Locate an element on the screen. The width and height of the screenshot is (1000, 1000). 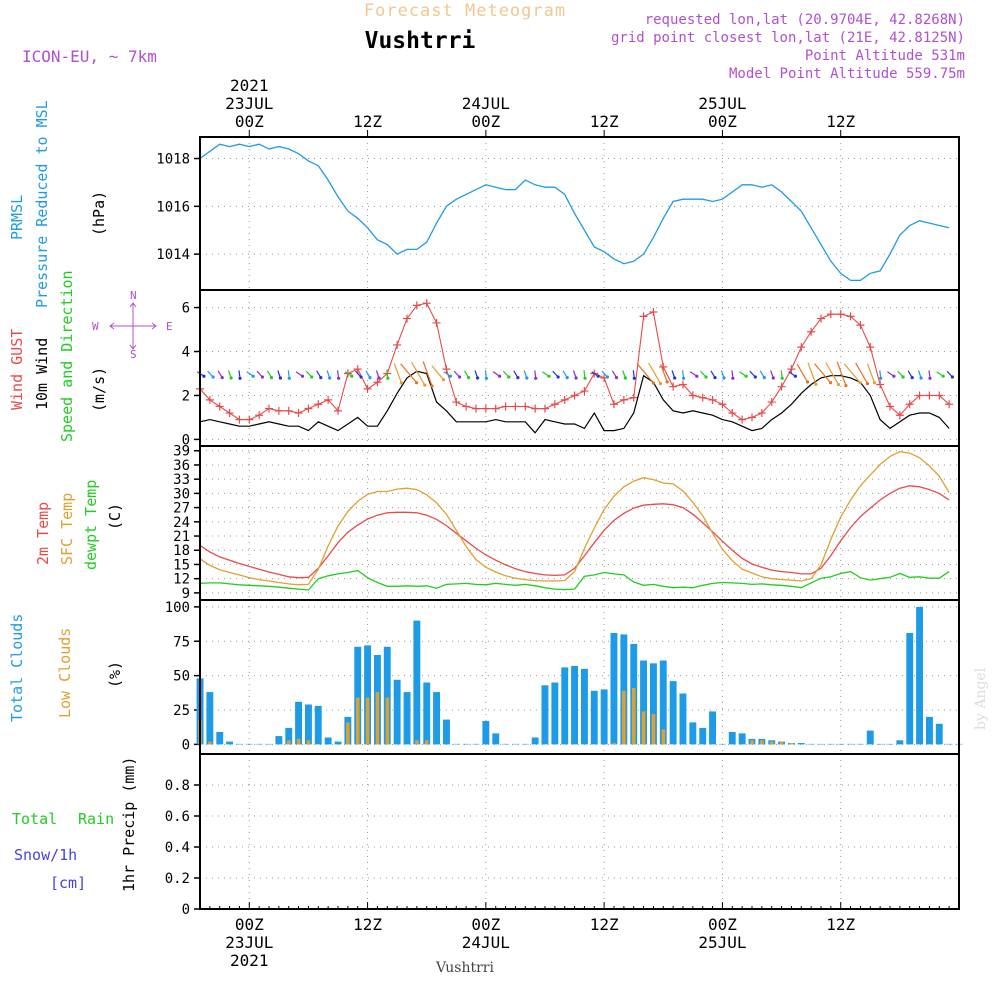
precip-unit-label: 1hr Precip (mm) is located at coordinates (129, 824).